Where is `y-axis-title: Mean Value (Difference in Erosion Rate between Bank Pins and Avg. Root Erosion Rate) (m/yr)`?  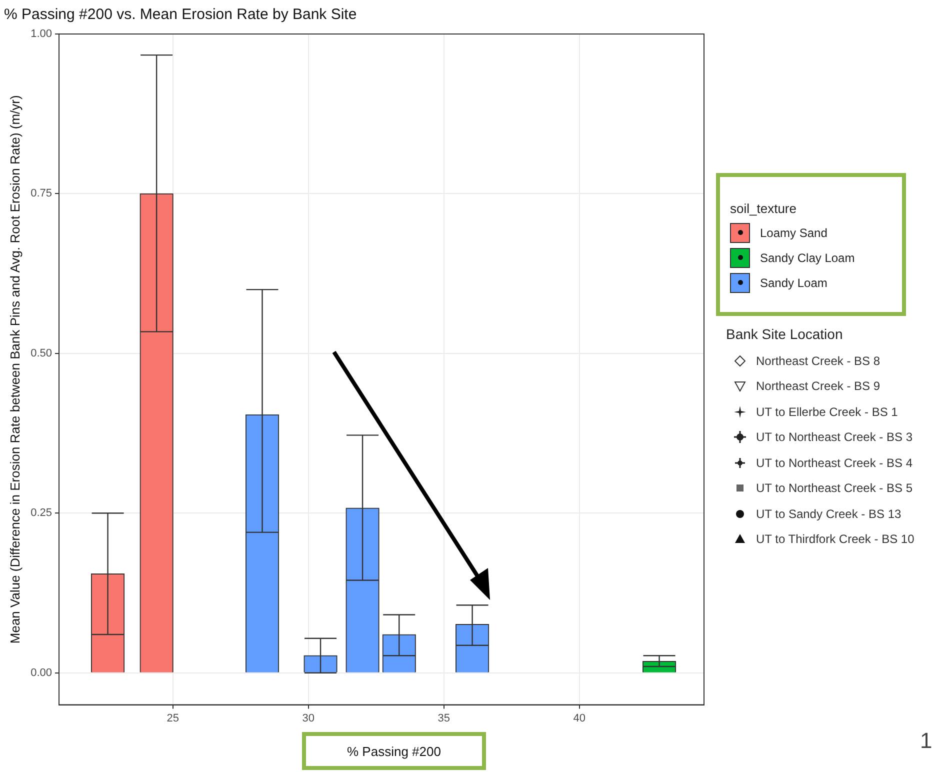
y-axis-title: Mean Value (Difference in Erosion Rate between Bank Pins and Avg. Root Erosion Rate) (m/yr) is located at coordinates (14, 369).